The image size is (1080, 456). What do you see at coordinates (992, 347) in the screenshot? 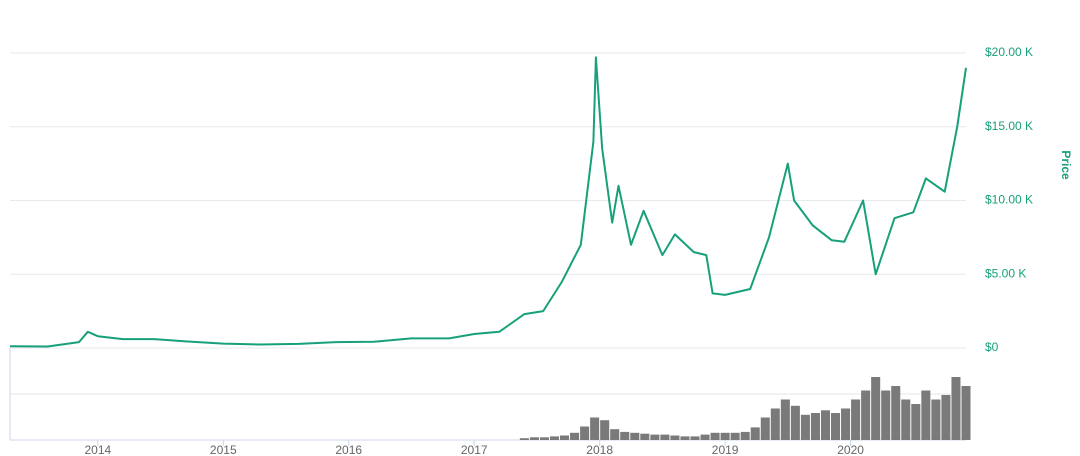
I see `y-tick-label: $0` at bounding box center [992, 347].